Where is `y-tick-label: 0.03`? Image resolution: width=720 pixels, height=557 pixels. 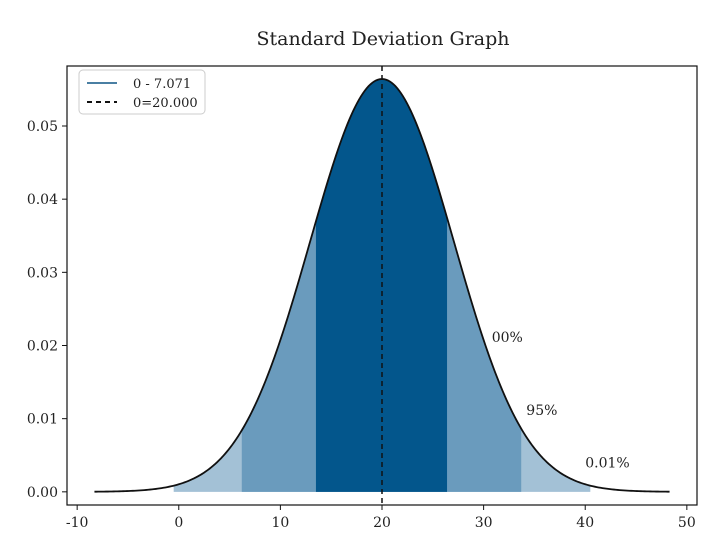
y-tick-label: 0.03 is located at coordinates (42, 273).